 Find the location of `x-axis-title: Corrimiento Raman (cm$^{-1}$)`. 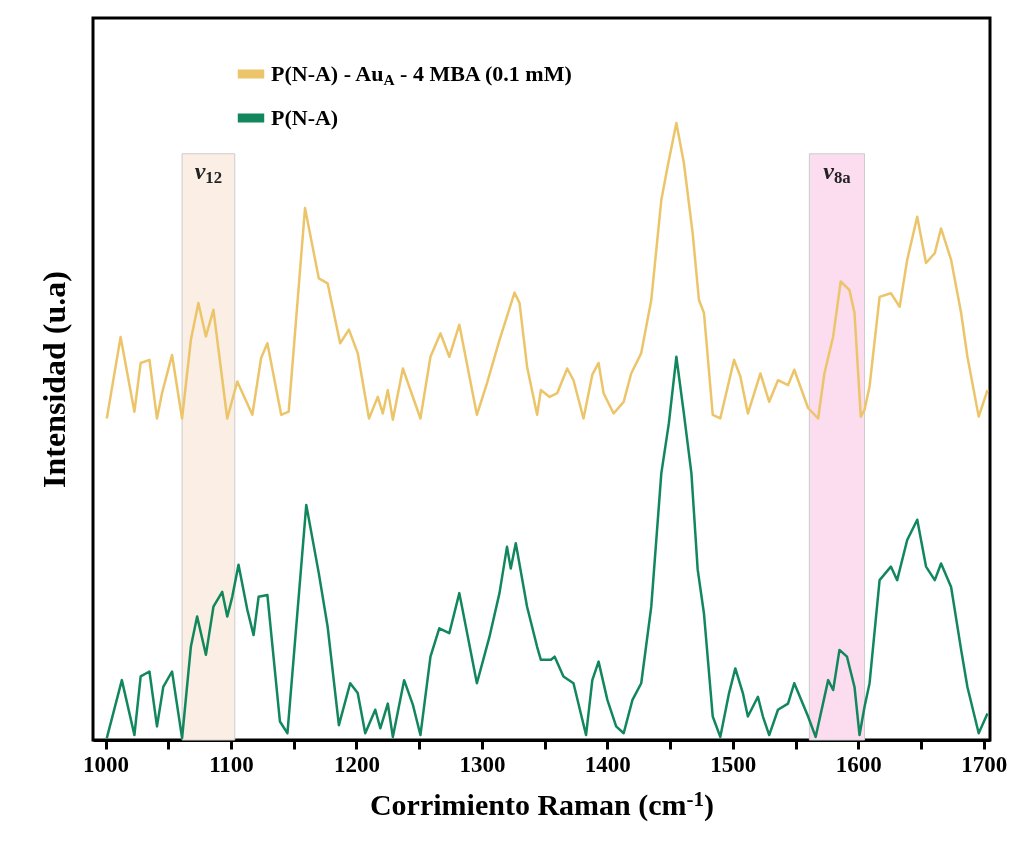

x-axis-title: Corrimiento Raman (cm$^{-1}$) is located at coordinates (542, 804).